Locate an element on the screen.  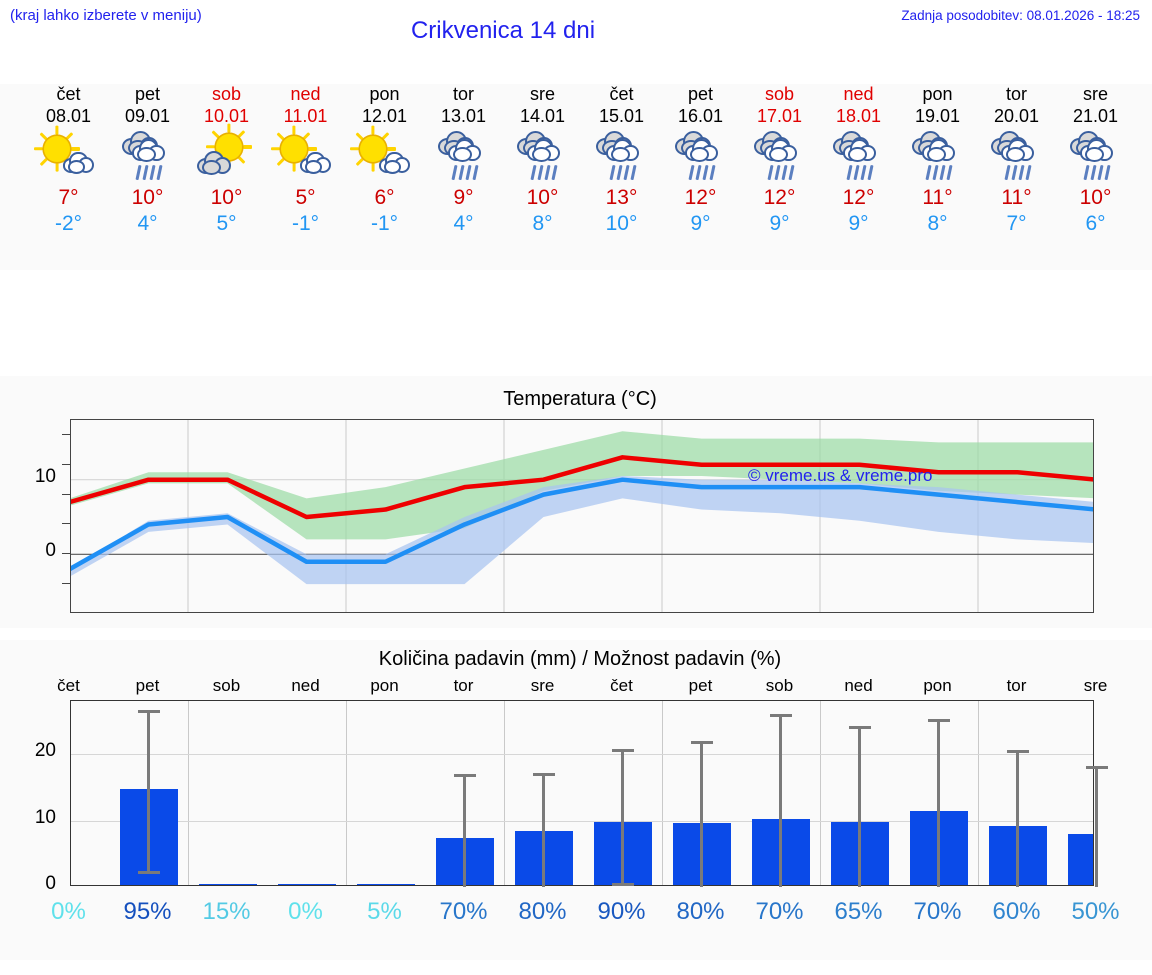
day-column-8: pet 16.01 12° 9° is located at coordinates (700, 160).